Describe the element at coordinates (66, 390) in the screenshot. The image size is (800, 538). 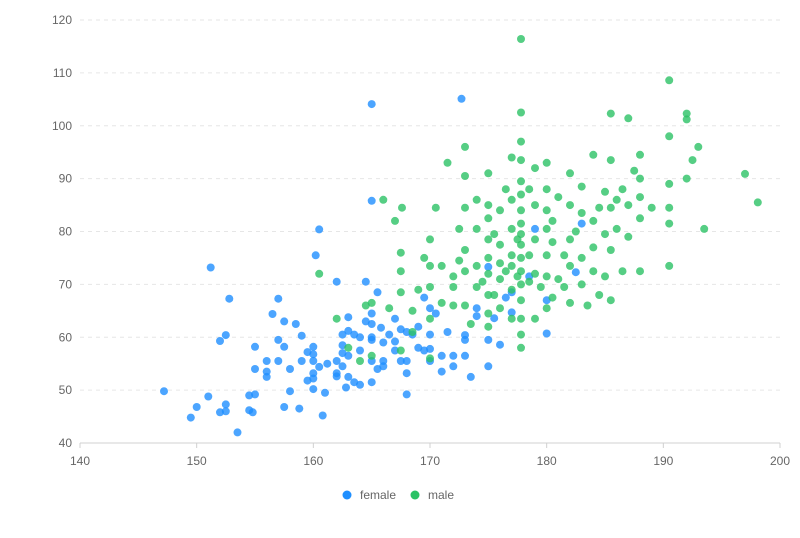
I see `y-tick-label: 50` at that location.